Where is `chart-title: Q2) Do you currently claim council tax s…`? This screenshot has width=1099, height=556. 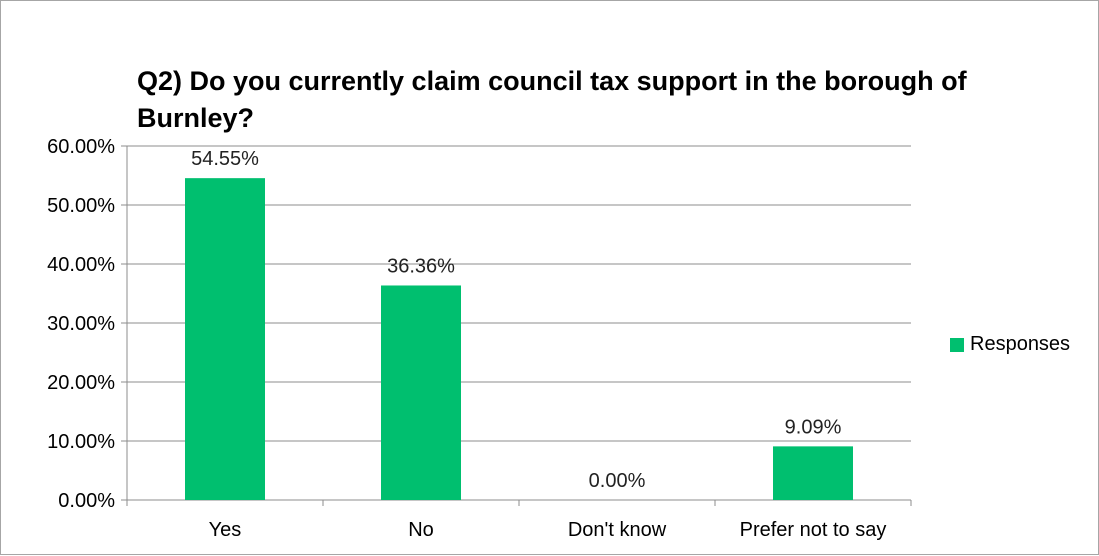 chart-title: Q2) Do you currently claim council tax s… is located at coordinates (552, 99).